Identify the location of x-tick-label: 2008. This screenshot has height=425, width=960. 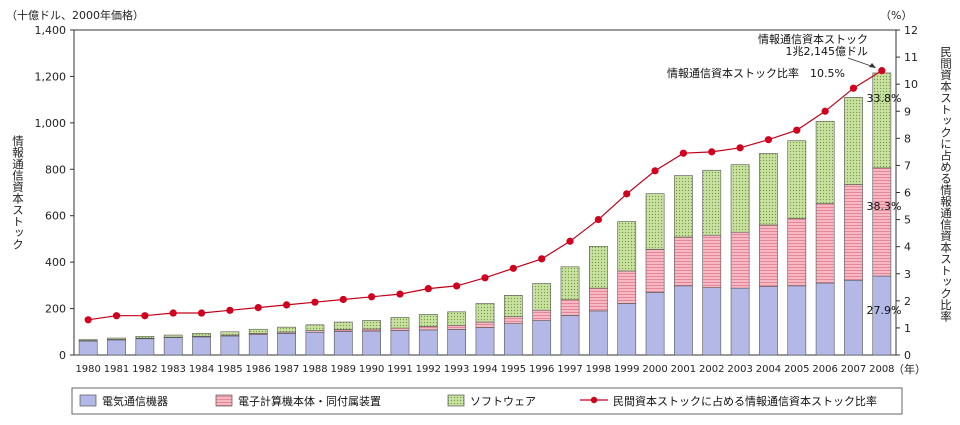
(881, 369).